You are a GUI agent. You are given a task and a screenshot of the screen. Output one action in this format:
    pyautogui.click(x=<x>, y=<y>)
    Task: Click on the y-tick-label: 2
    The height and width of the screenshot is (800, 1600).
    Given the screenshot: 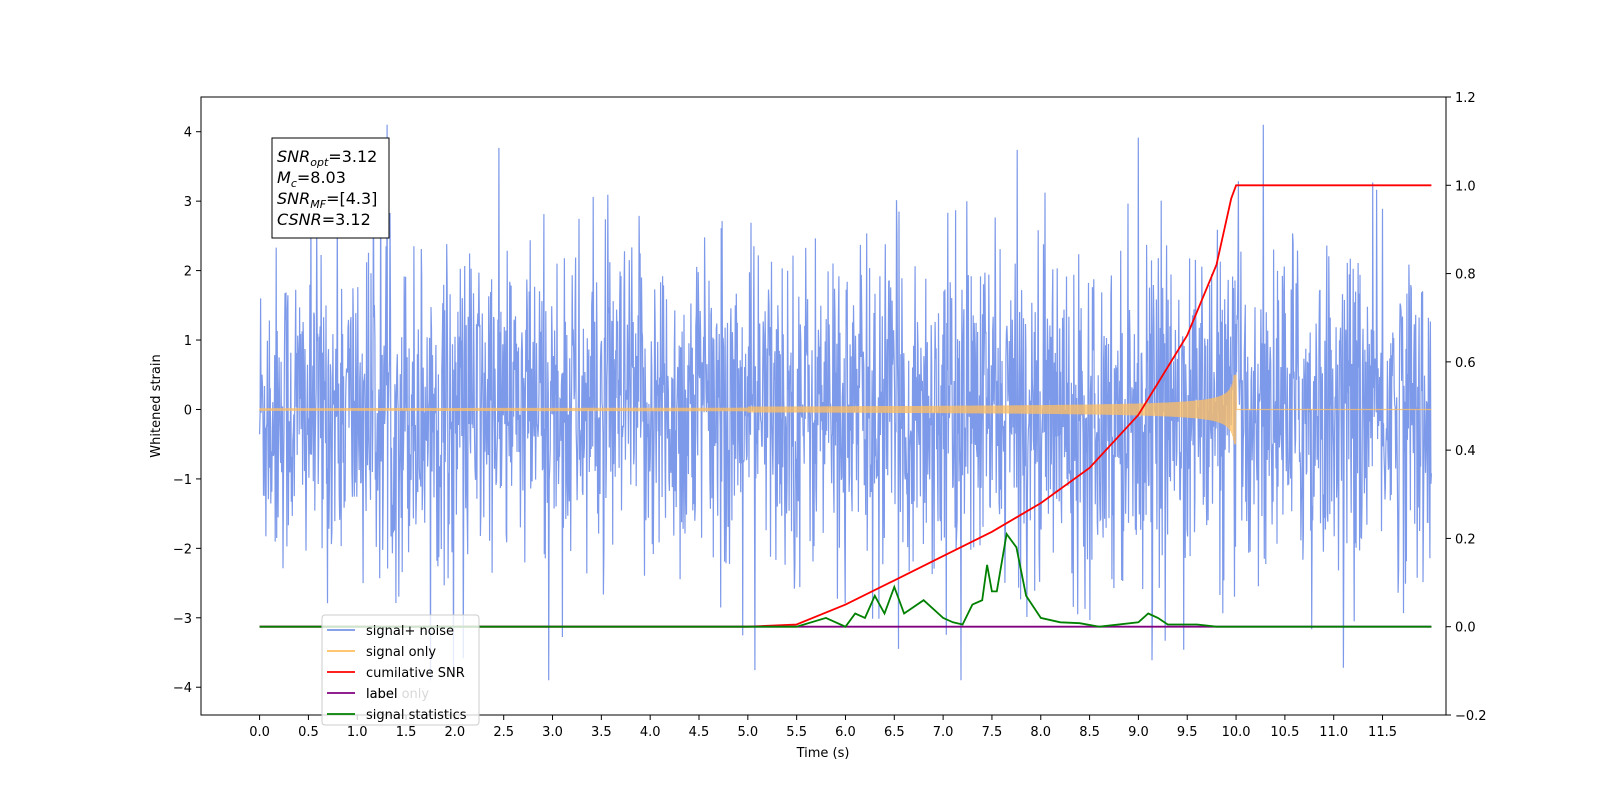 What is the action you would take?
    pyautogui.click(x=188, y=272)
    